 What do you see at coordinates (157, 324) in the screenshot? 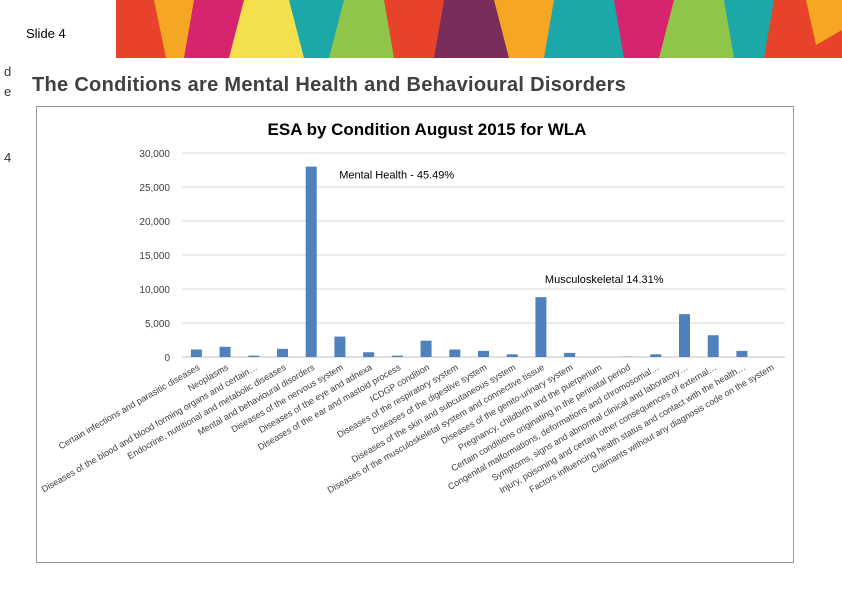
I see `y-tick-label: 5,000` at bounding box center [157, 324].